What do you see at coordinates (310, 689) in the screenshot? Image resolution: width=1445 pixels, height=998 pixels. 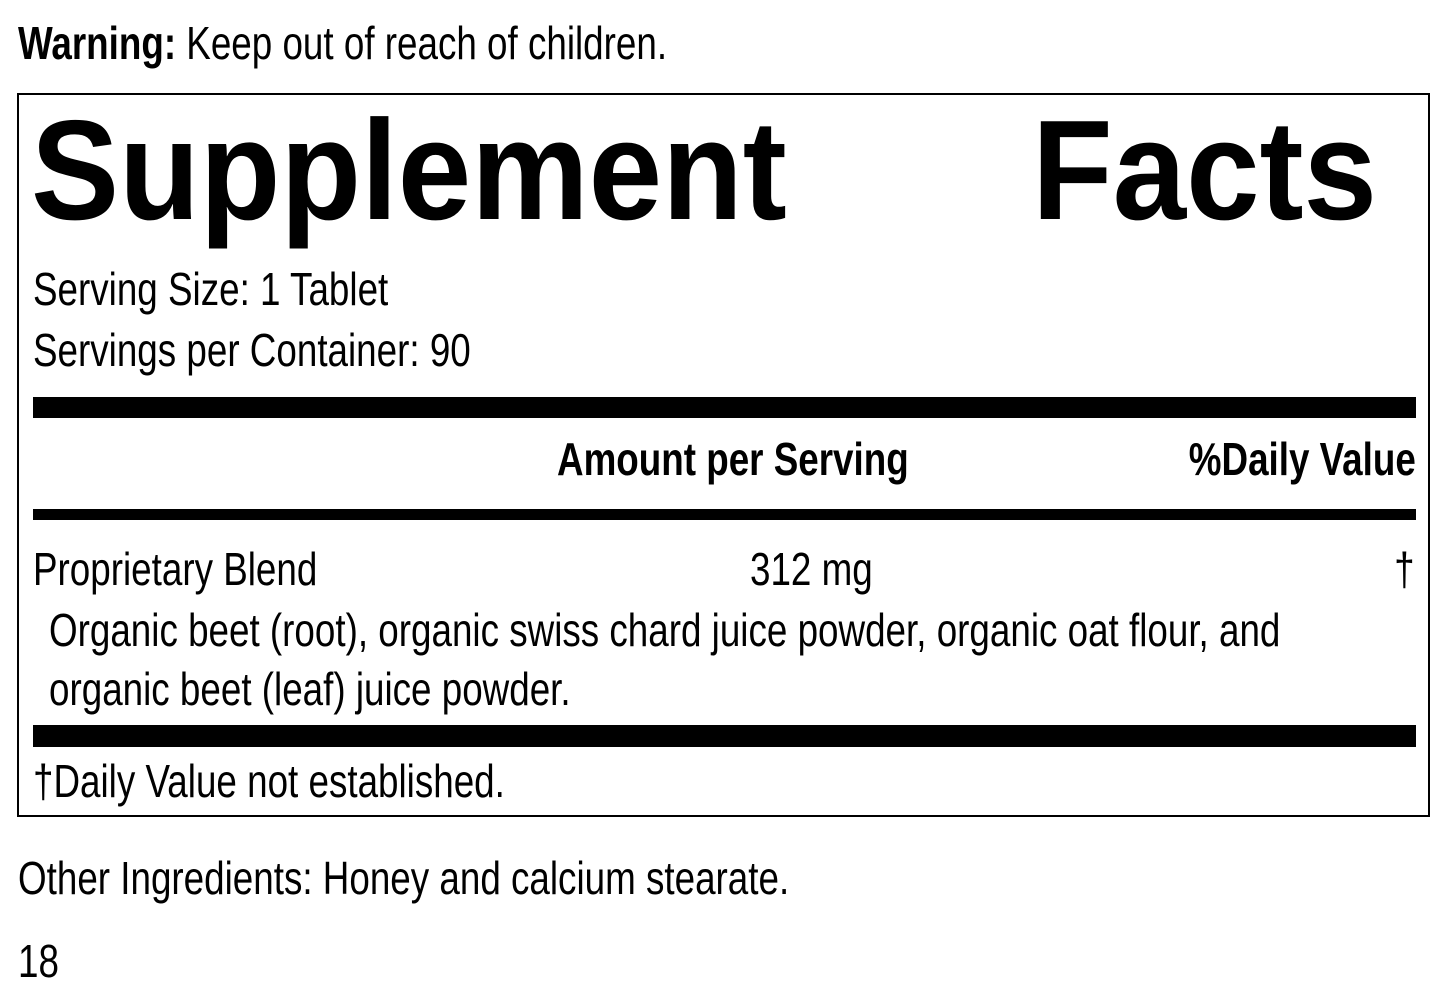 I see `blend-ingredients-line-2: organic beet (leaf) juice powder.` at bounding box center [310, 689].